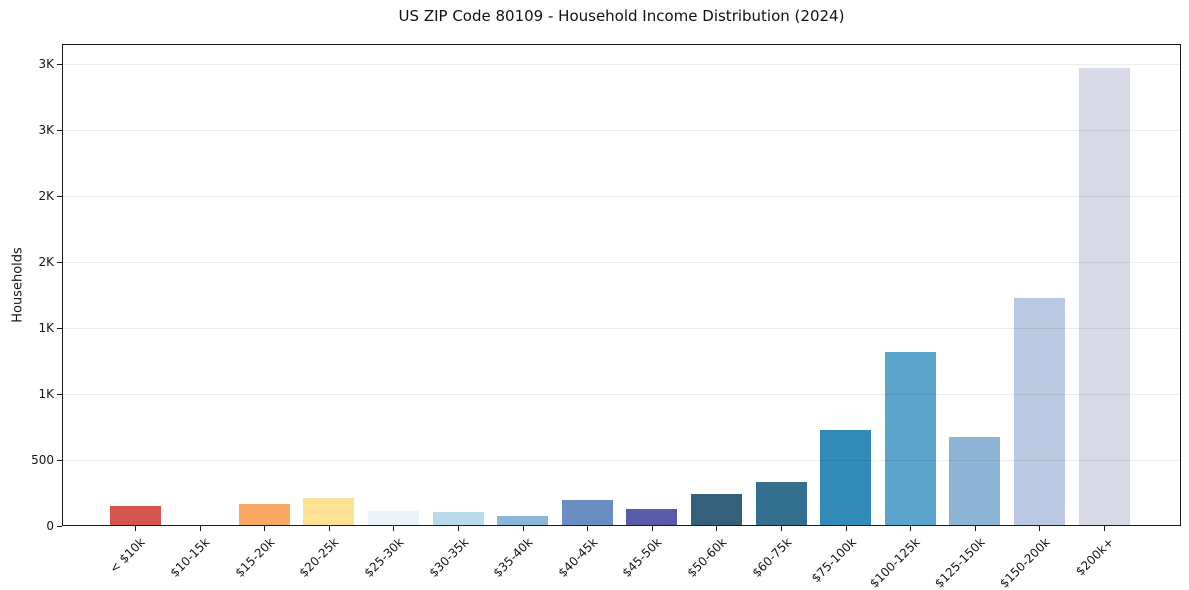 The height and width of the screenshot is (590, 1189). What do you see at coordinates (707, 557) in the screenshot?
I see `x-tick-label: $50-60k` at bounding box center [707, 557].